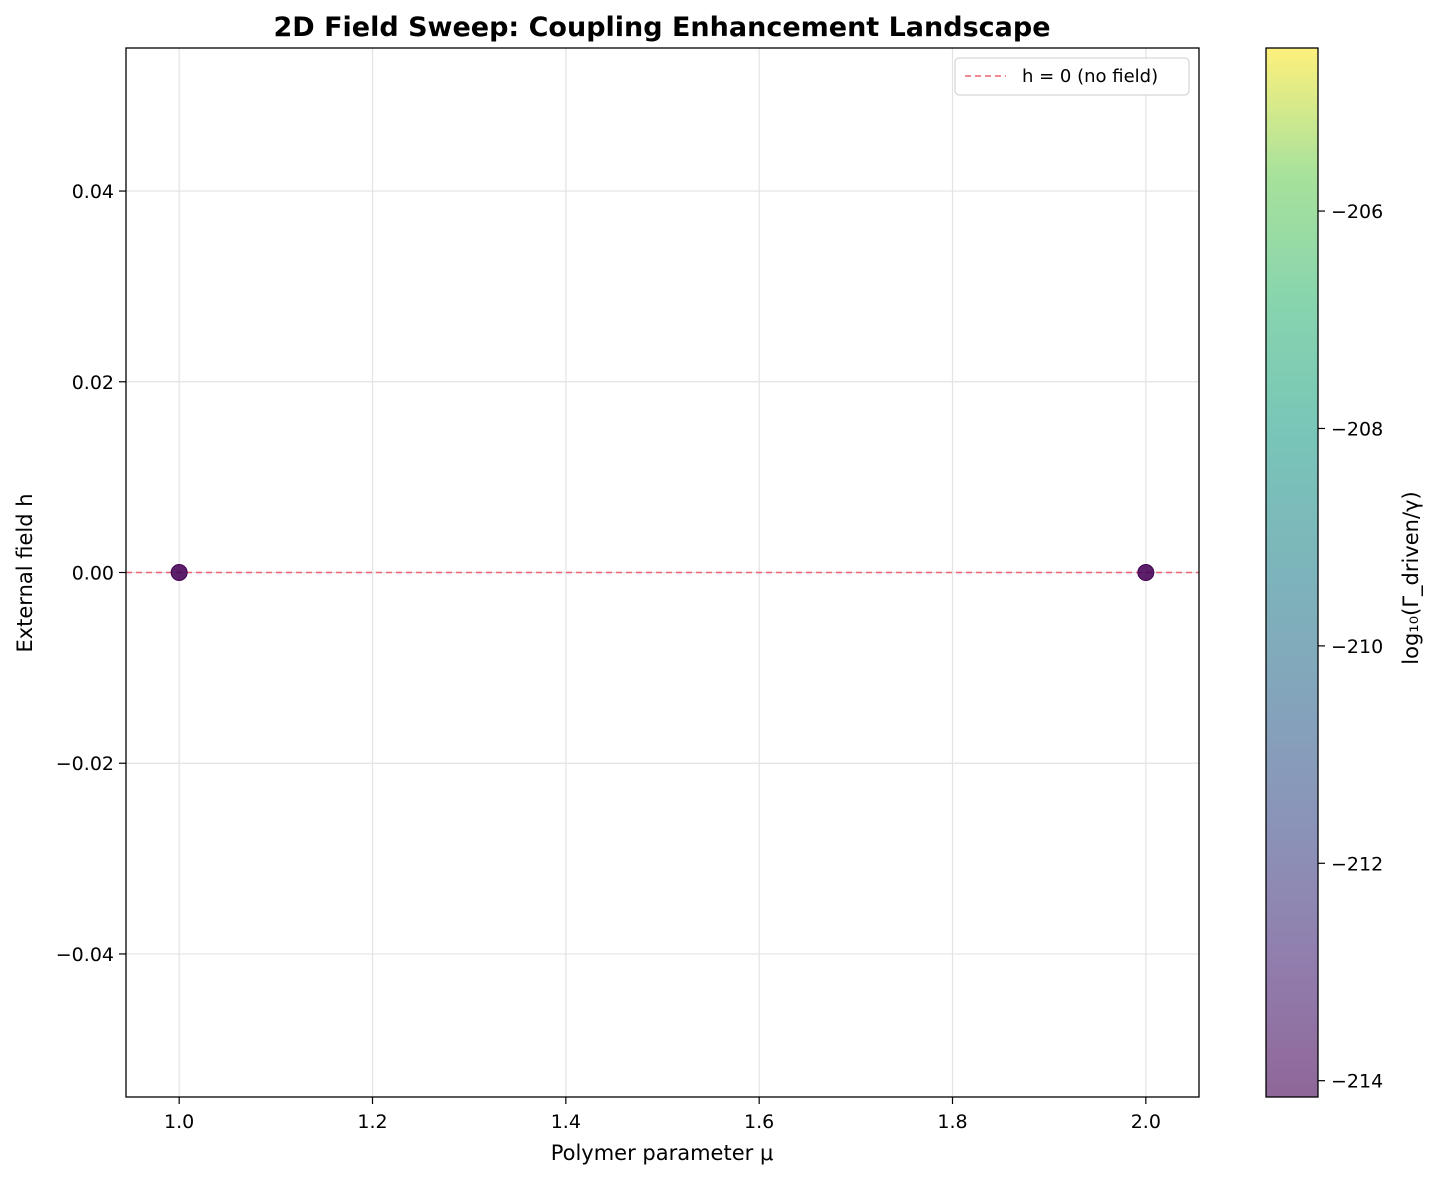 This screenshot has height=1180, width=1438. Describe the element at coordinates (85, 955) in the screenshot. I see `y-tick-label: −0.04` at that location.